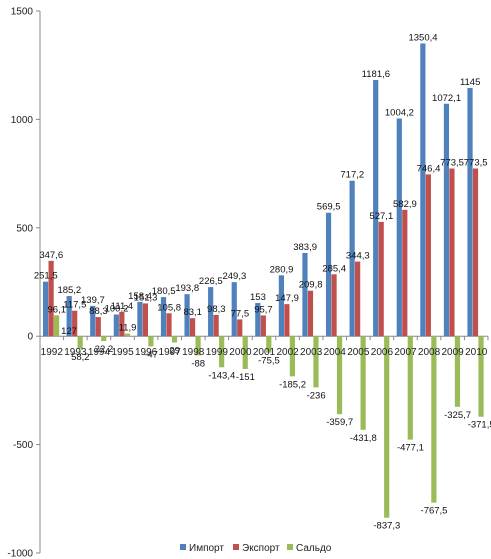 The width and height of the screenshot is (491, 559). Describe the element at coordinates (234, 276) in the screenshot. I see `data-label: 249,3` at that location.